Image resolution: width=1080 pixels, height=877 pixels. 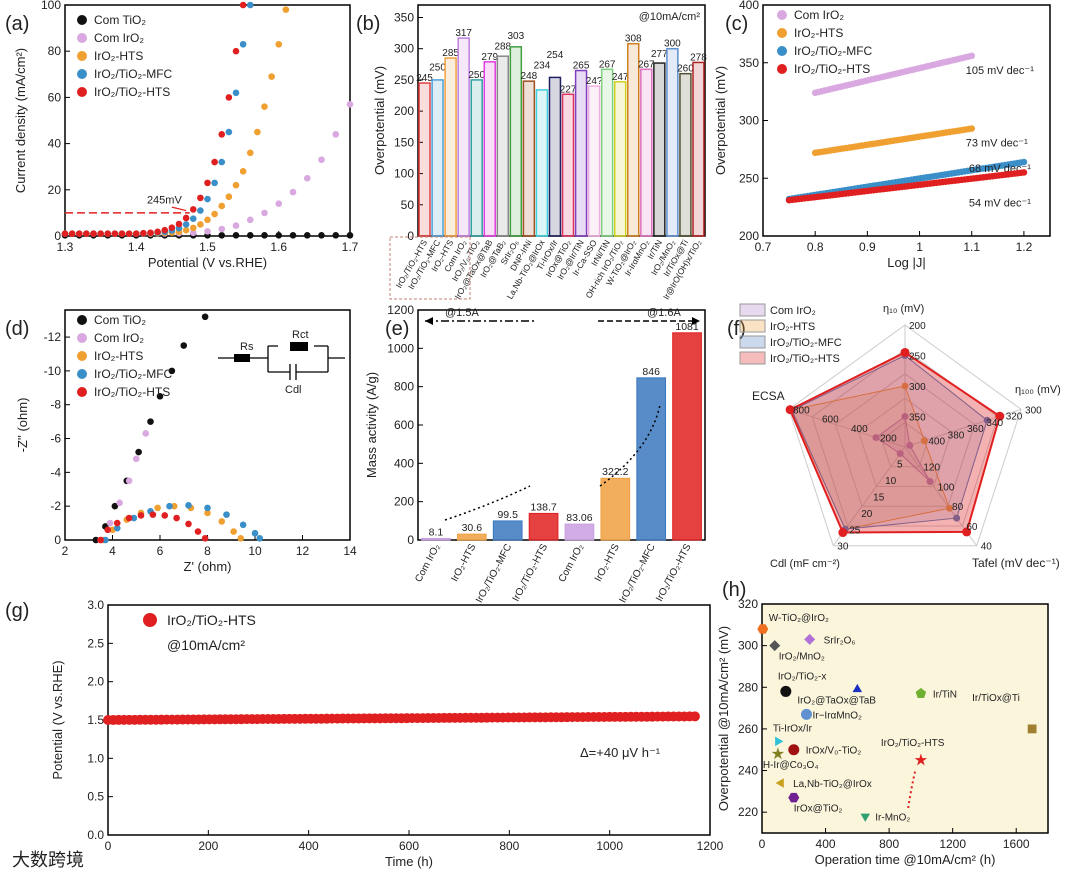 What do you see at coordinates (792, 327) in the screenshot?
I see `legend-label: IrO₂-HTS` at bounding box center [792, 327].